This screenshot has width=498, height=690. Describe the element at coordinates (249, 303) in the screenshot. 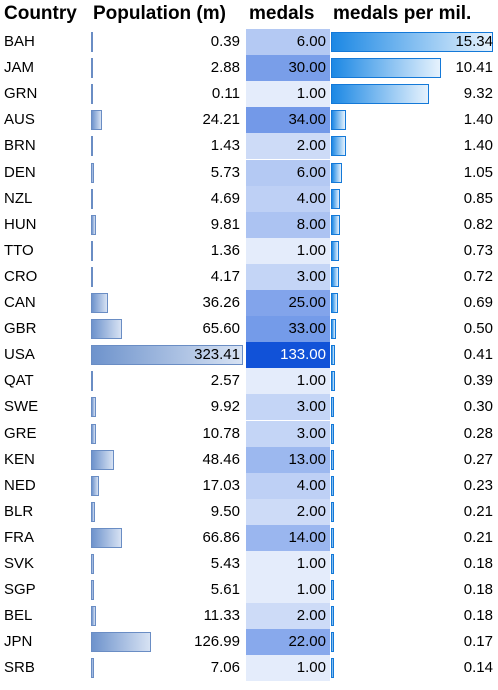

I see `table-row: CAN 36.26 25.00 0.69` at that location.